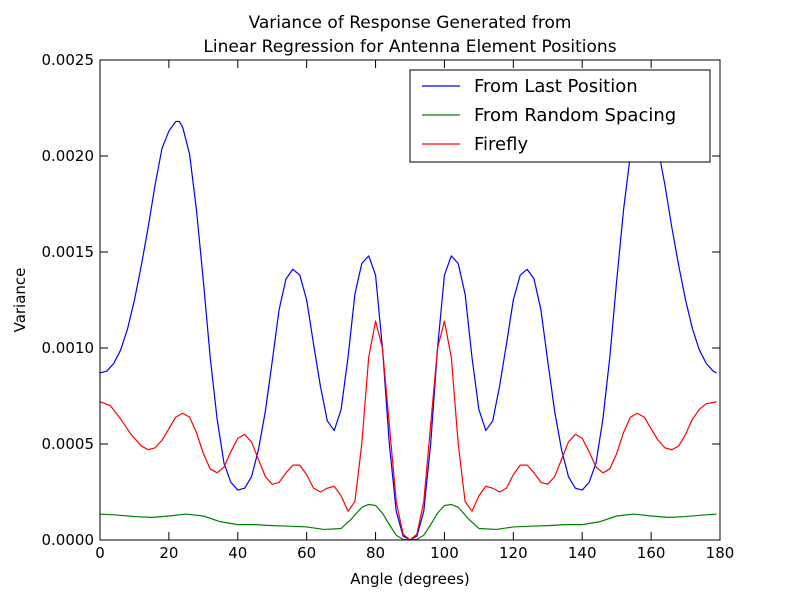  What do you see at coordinates (68, 156) in the screenshot?
I see `y-tick-label: 0.0020` at bounding box center [68, 156].